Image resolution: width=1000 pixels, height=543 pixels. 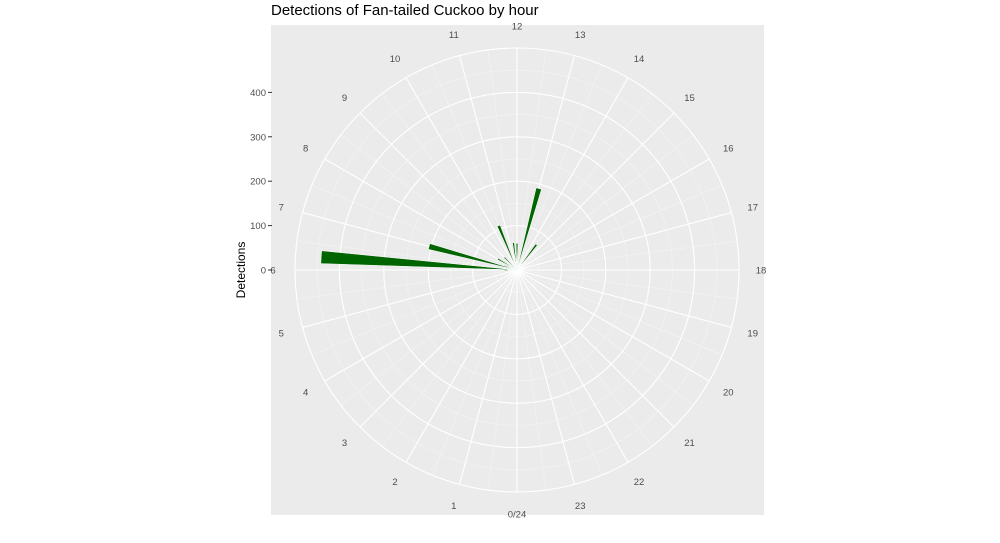 I want to click on hour-label: 16, so click(x=728, y=149).